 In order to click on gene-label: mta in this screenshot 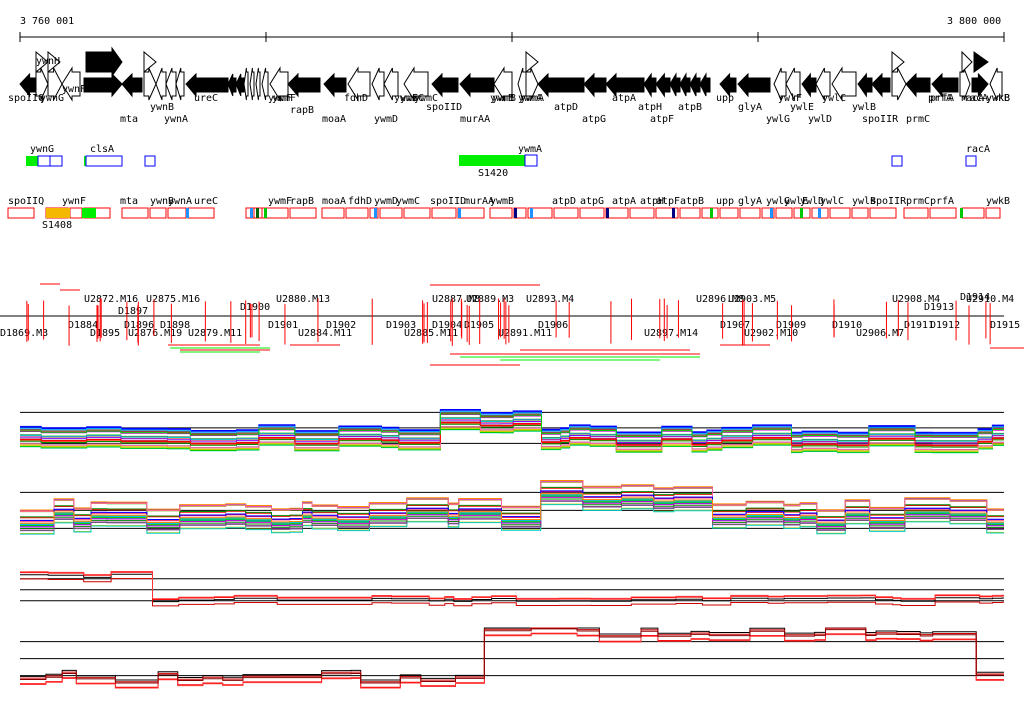, I will do `click(129, 119)`.